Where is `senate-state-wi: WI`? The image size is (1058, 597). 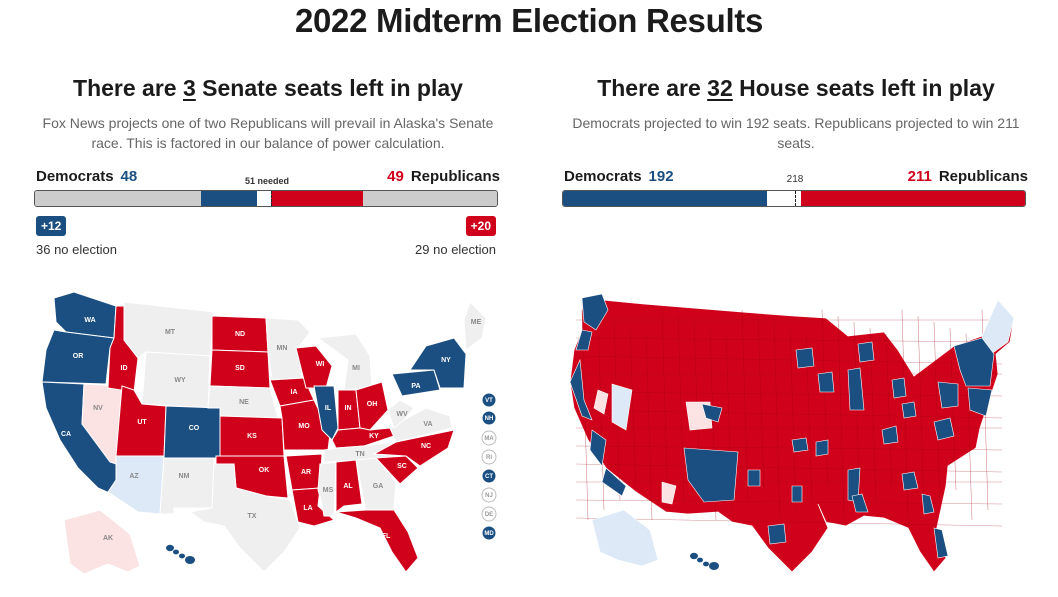
senate-state-wi: WI is located at coordinates (314, 367).